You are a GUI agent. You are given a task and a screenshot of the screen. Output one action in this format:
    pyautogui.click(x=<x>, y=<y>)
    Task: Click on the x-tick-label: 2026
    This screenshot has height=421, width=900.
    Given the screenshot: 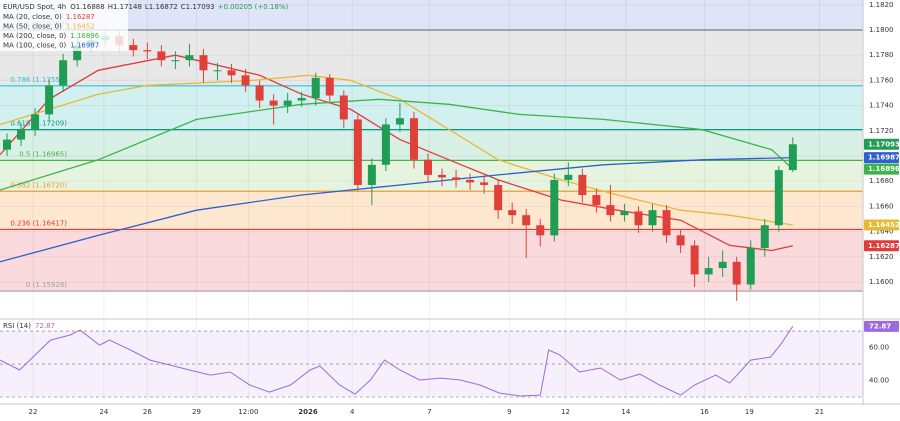 What is the action you would take?
    pyautogui.click(x=308, y=412)
    